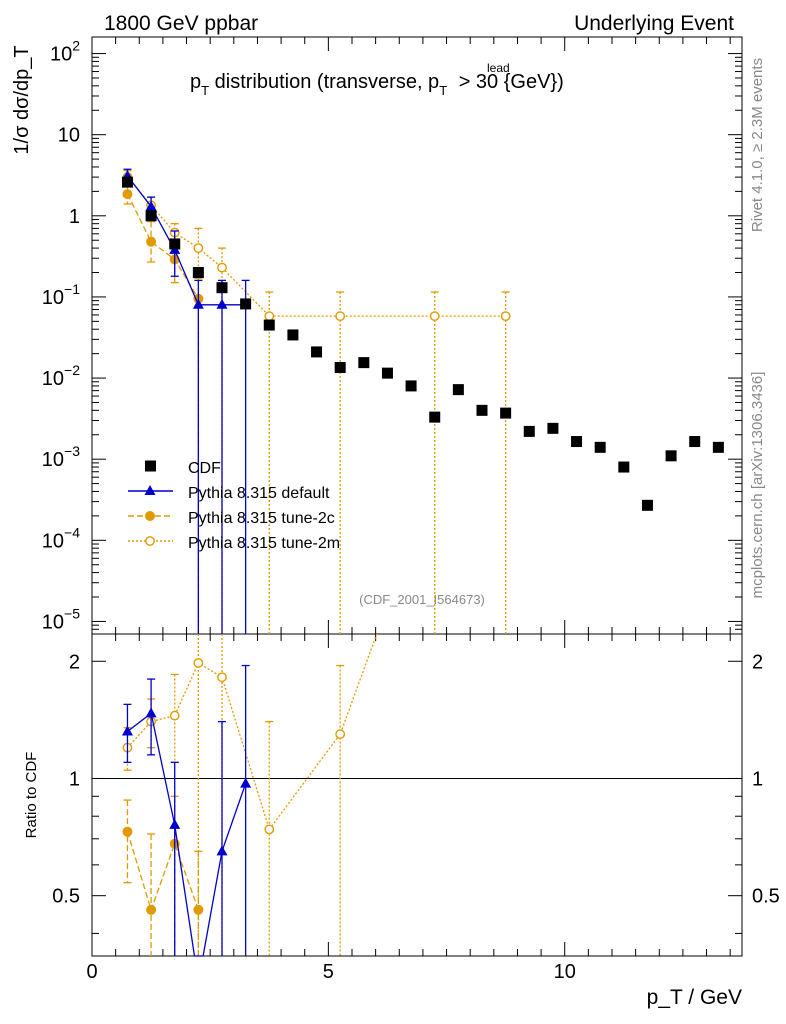 This screenshot has width=786, height=1024. Describe the element at coordinates (259, 493) in the screenshot. I see `legend-label: Pythia 8.315 default` at that location.